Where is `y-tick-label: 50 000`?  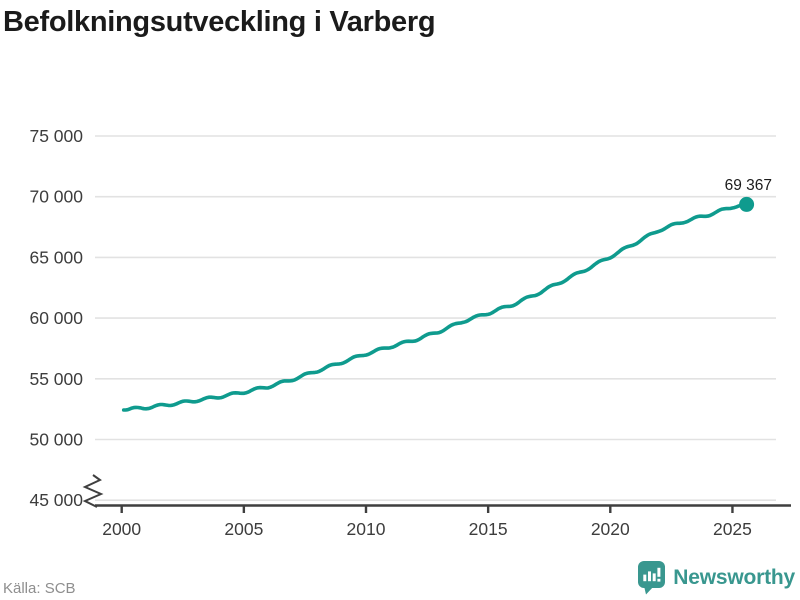
y-tick-label: 50 000 is located at coordinates (56, 440).